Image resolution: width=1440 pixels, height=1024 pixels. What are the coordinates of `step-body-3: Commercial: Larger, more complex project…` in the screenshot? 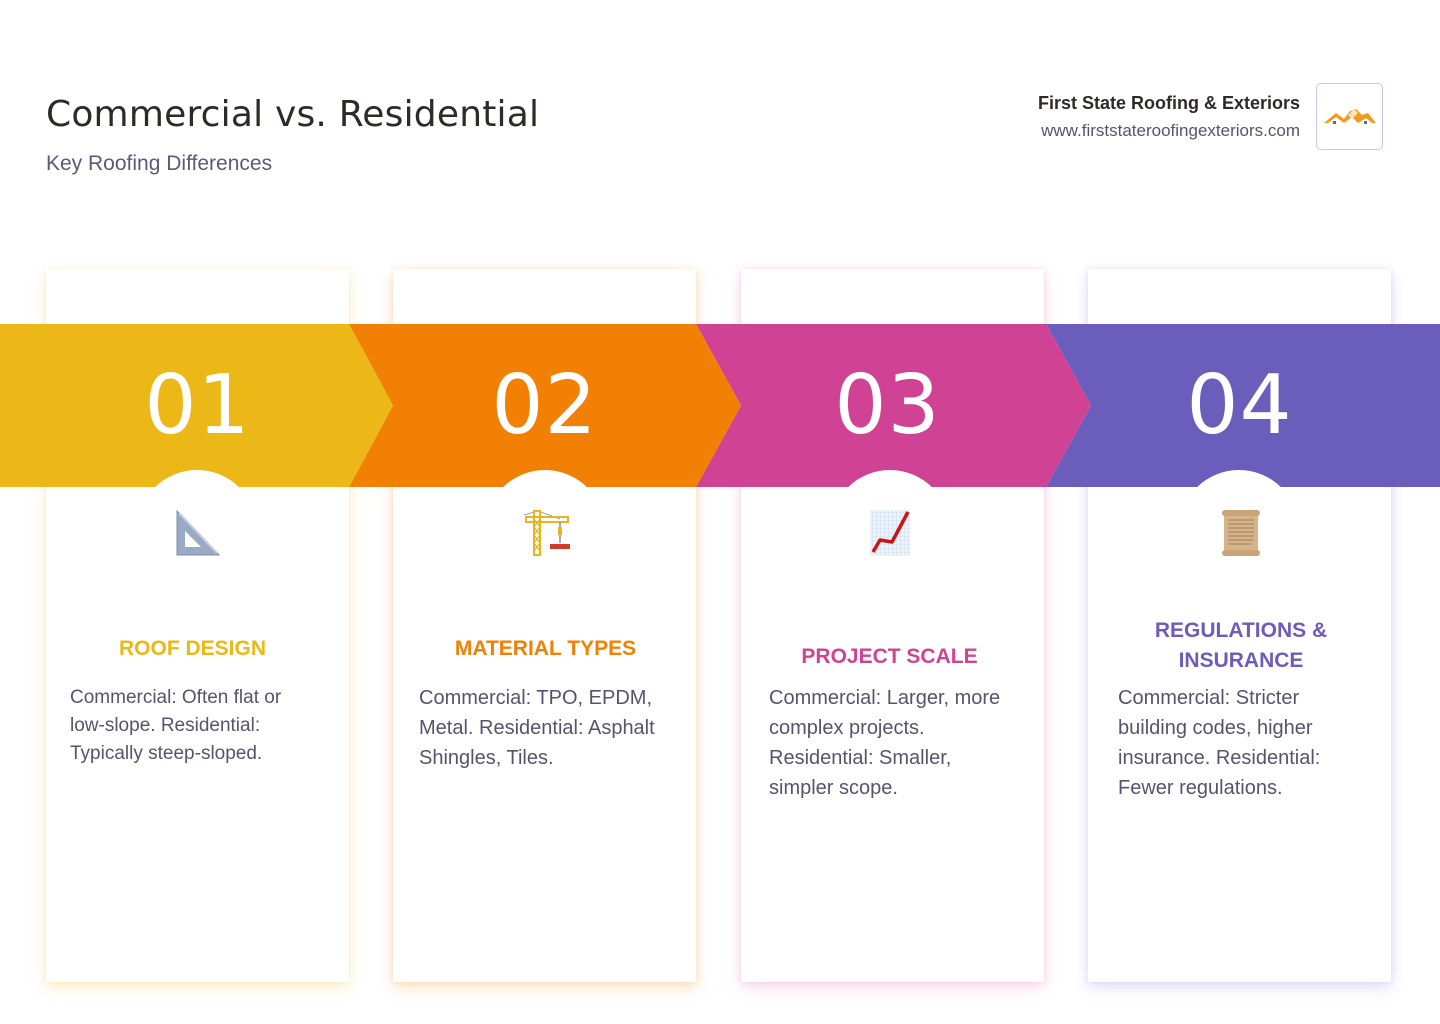 It's located at (885, 743).